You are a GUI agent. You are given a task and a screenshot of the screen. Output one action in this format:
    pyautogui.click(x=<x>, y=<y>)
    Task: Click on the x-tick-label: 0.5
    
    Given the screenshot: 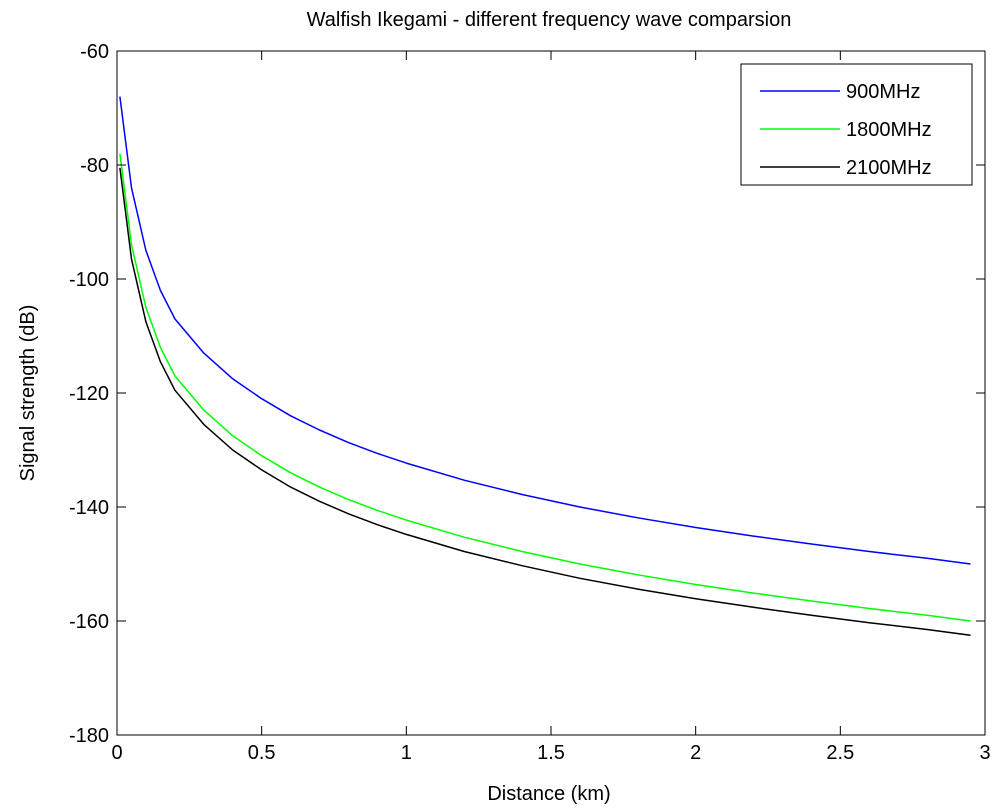 What is the action you would take?
    pyautogui.click(x=262, y=753)
    